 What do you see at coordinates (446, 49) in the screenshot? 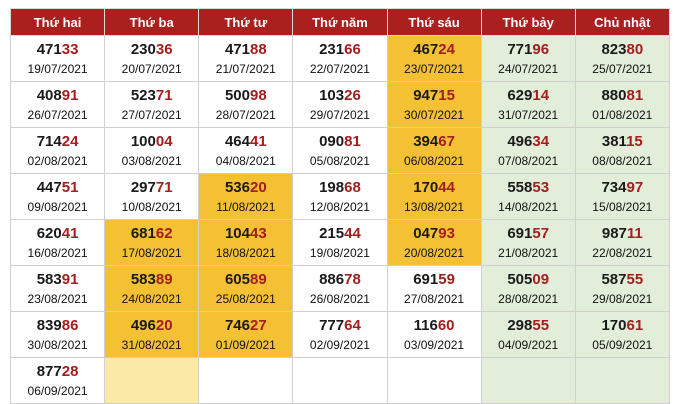
I see `result-number-tail: 24` at bounding box center [446, 49].